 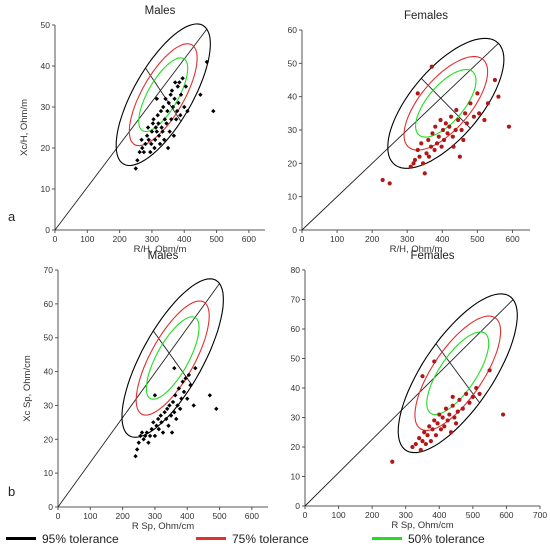 I want to click on x-tick-label: 0, so click(x=58, y=516).